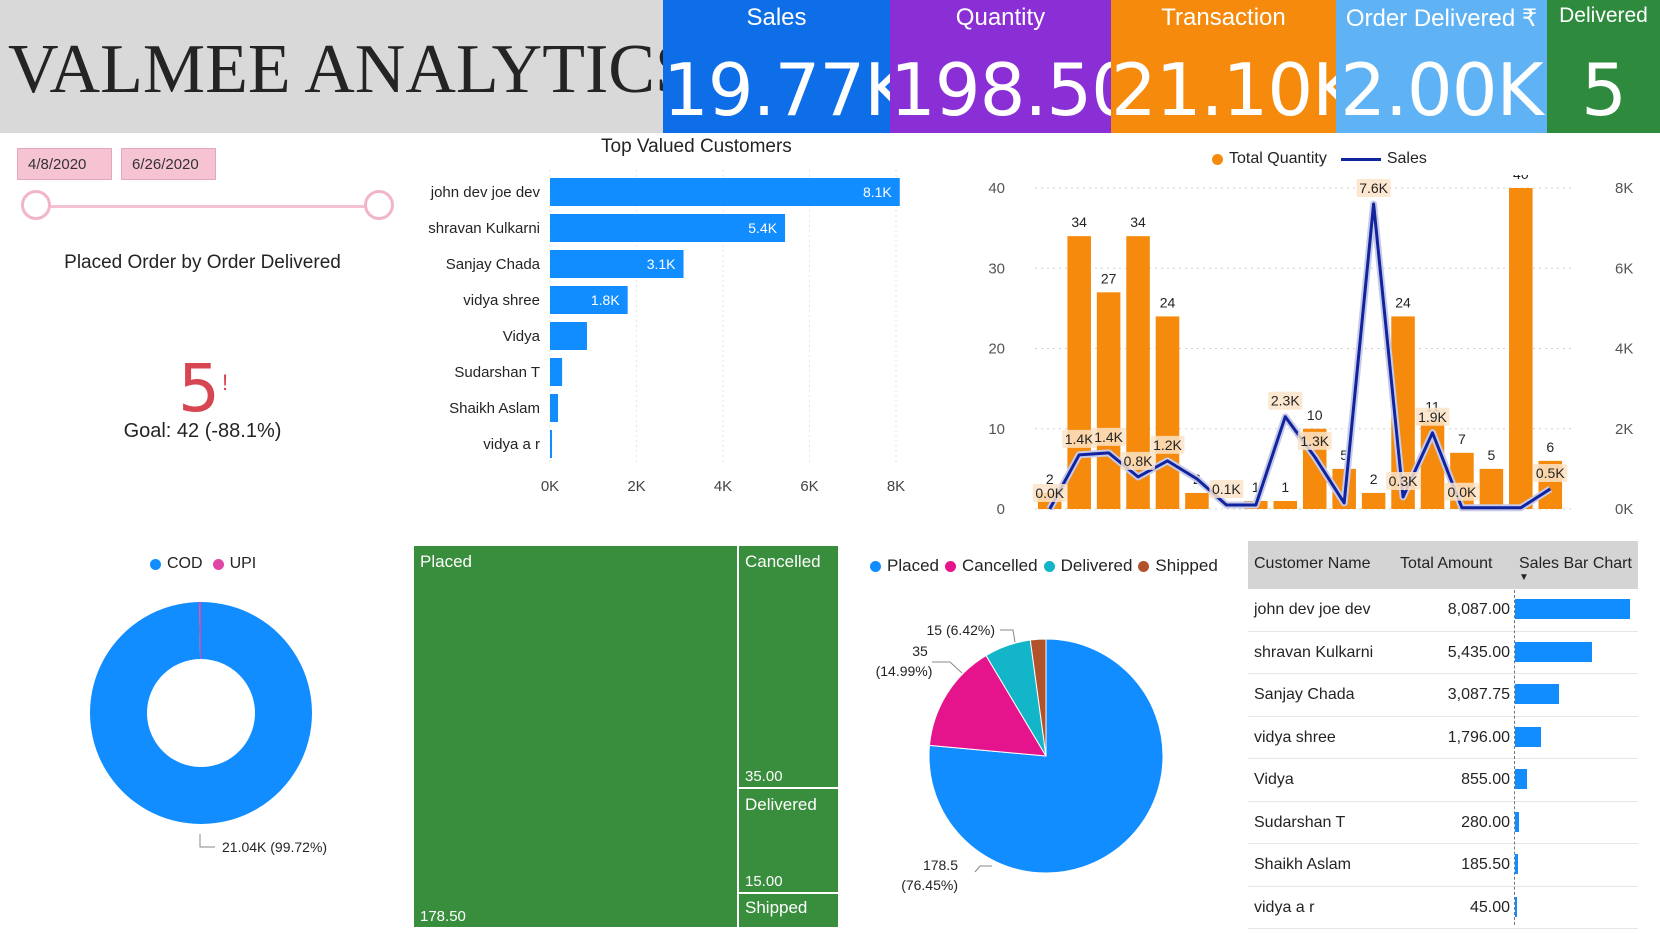 The width and height of the screenshot is (1660, 934). I want to click on col-total-amount: Total Amount, so click(1446, 563).